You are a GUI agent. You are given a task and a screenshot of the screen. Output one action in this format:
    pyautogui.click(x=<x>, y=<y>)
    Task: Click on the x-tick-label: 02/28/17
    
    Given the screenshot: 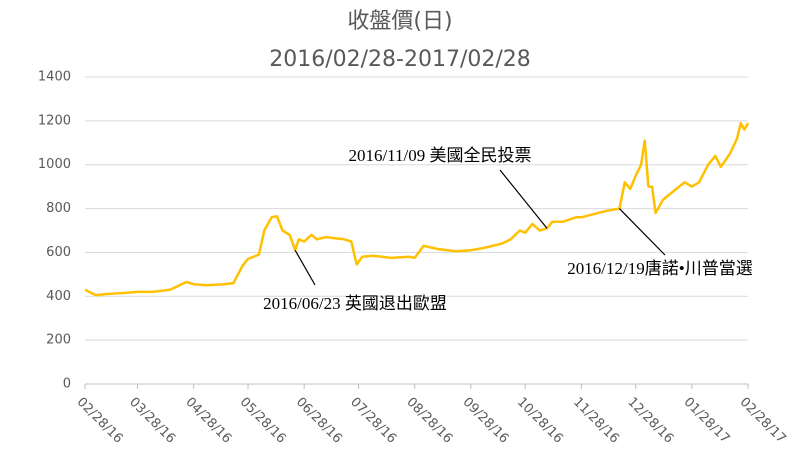 What is the action you would take?
    pyautogui.click(x=763, y=421)
    